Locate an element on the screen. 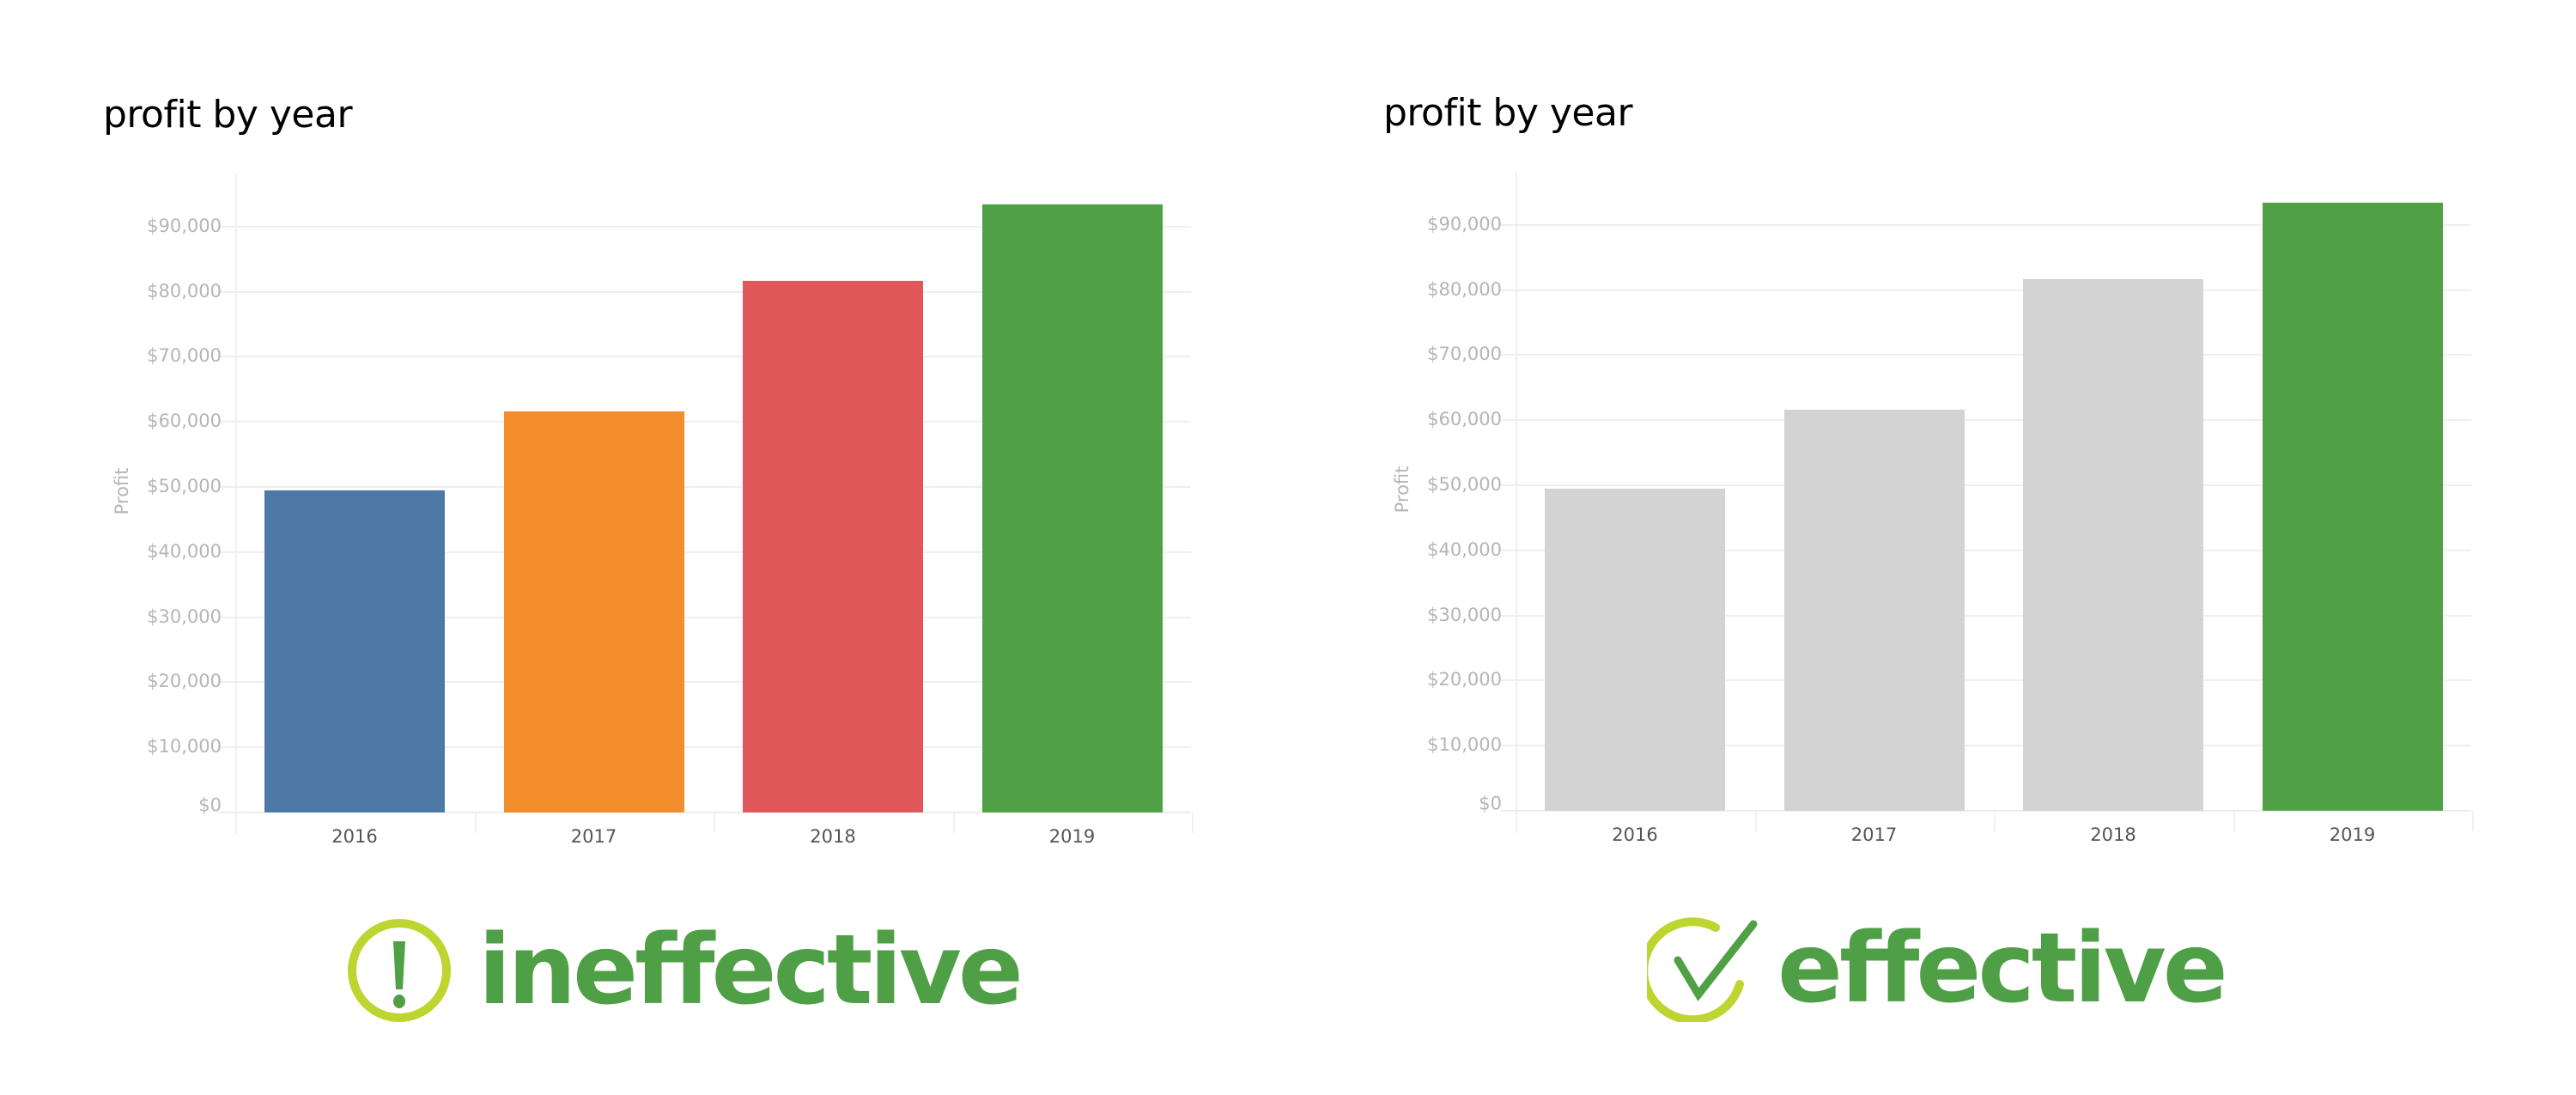 The height and width of the screenshot is (1095, 2576). check-circle-icon is located at coordinates (1703, 969).